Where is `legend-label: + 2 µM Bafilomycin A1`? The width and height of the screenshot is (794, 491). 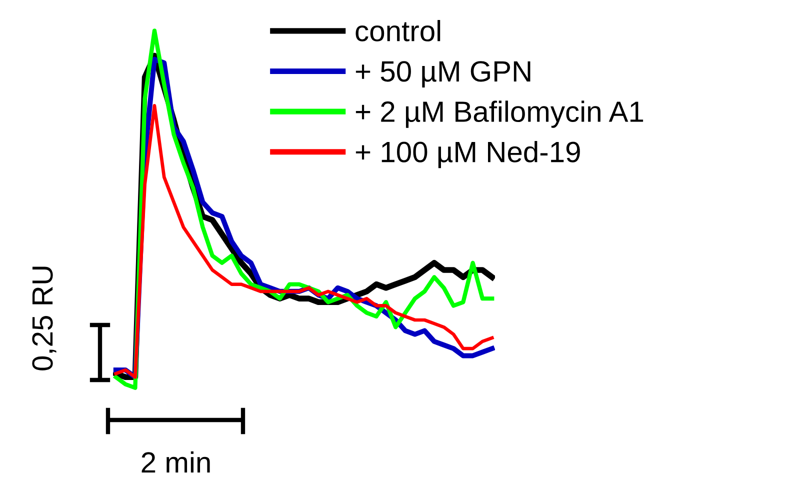
legend-label: + 2 µM Bafilomycin A1 is located at coordinates (500, 114).